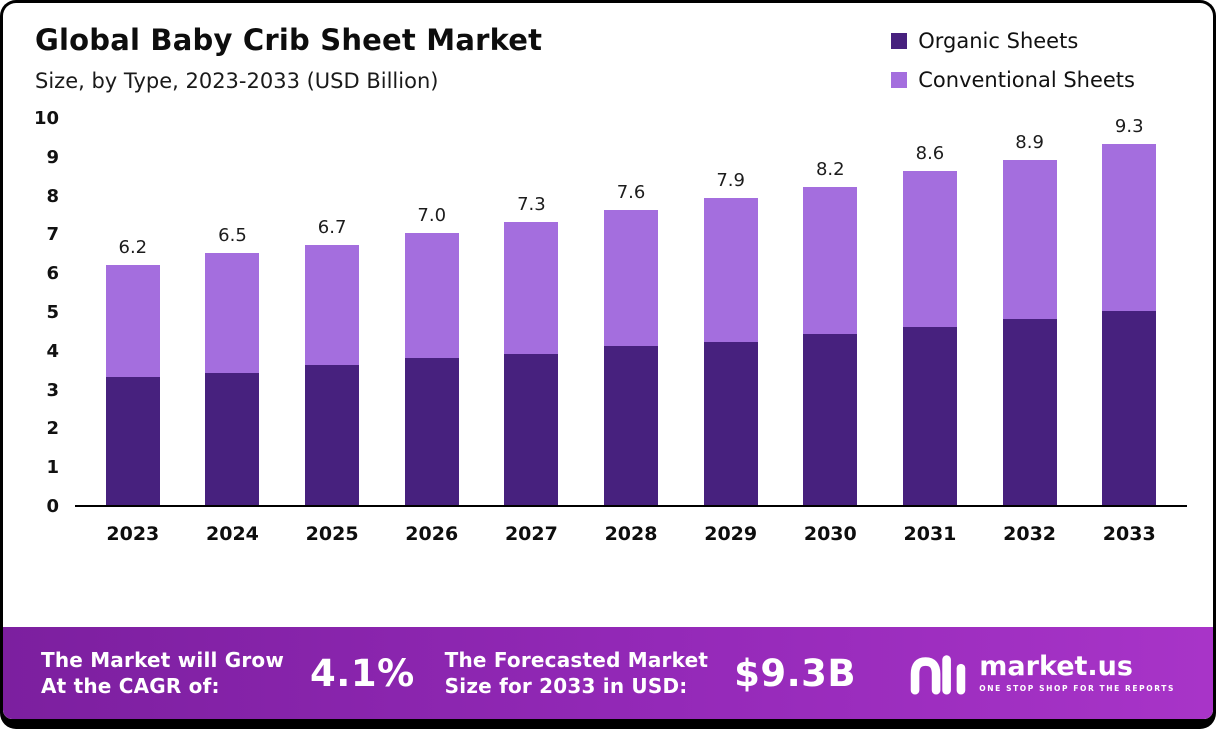 The height and width of the screenshot is (729, 1216). I want to click on chart-legend: Organic Sheets Conventional Sheets, so click(1013, 61).